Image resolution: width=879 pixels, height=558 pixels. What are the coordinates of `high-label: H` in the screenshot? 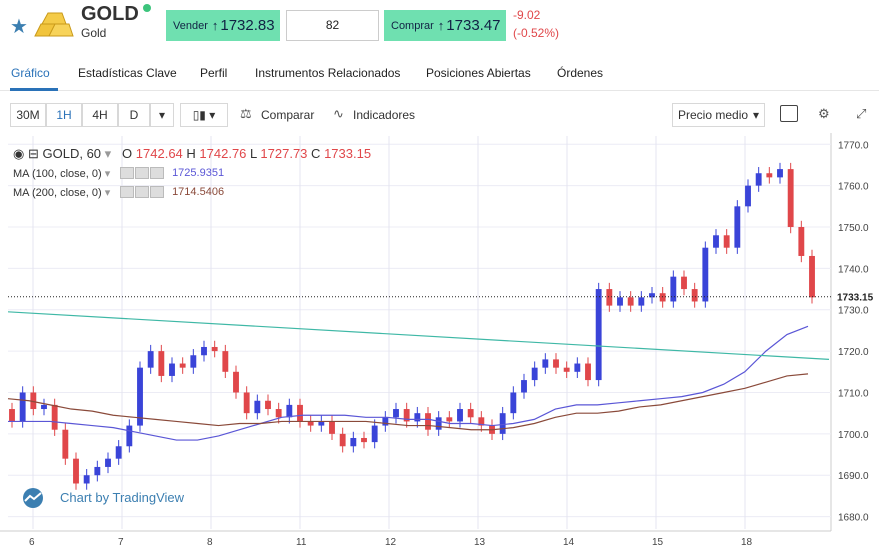 It's located at (191, 153).